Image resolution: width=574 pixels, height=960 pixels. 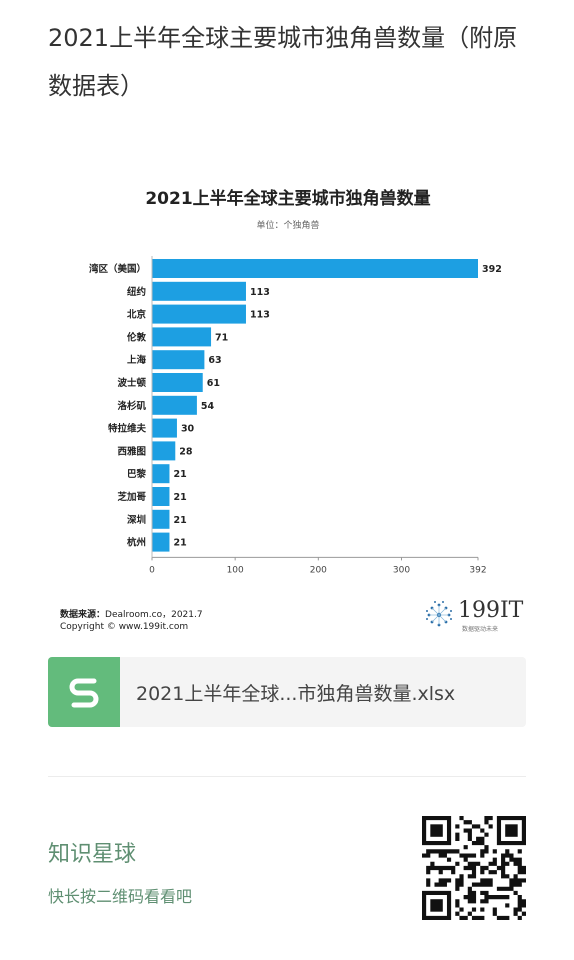 What do you see at coordinates (136, 543) in the screenshot?
I see `category-label: 杭州` at bounding box center [136, 543].